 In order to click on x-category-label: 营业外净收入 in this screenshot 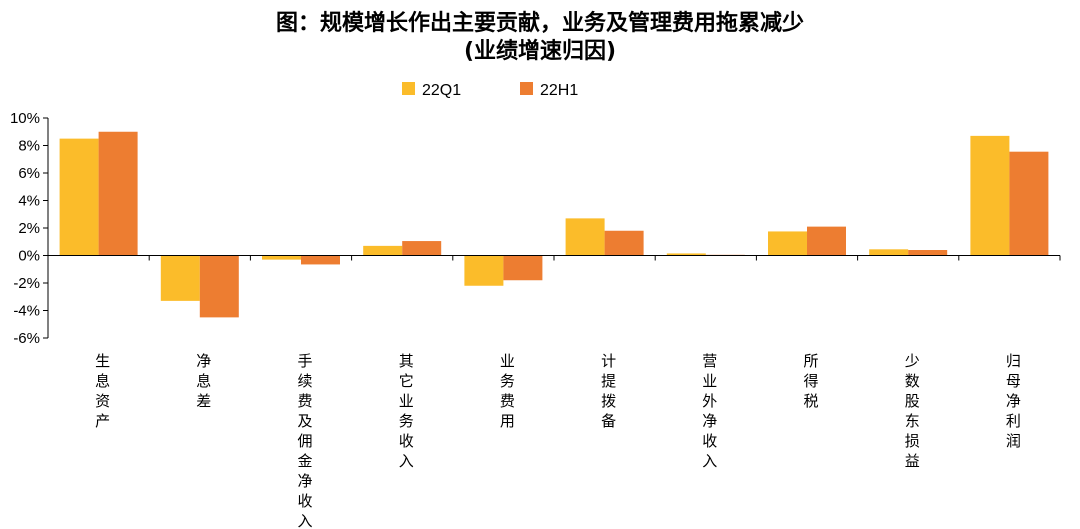, I will do `click(709, 411)`.